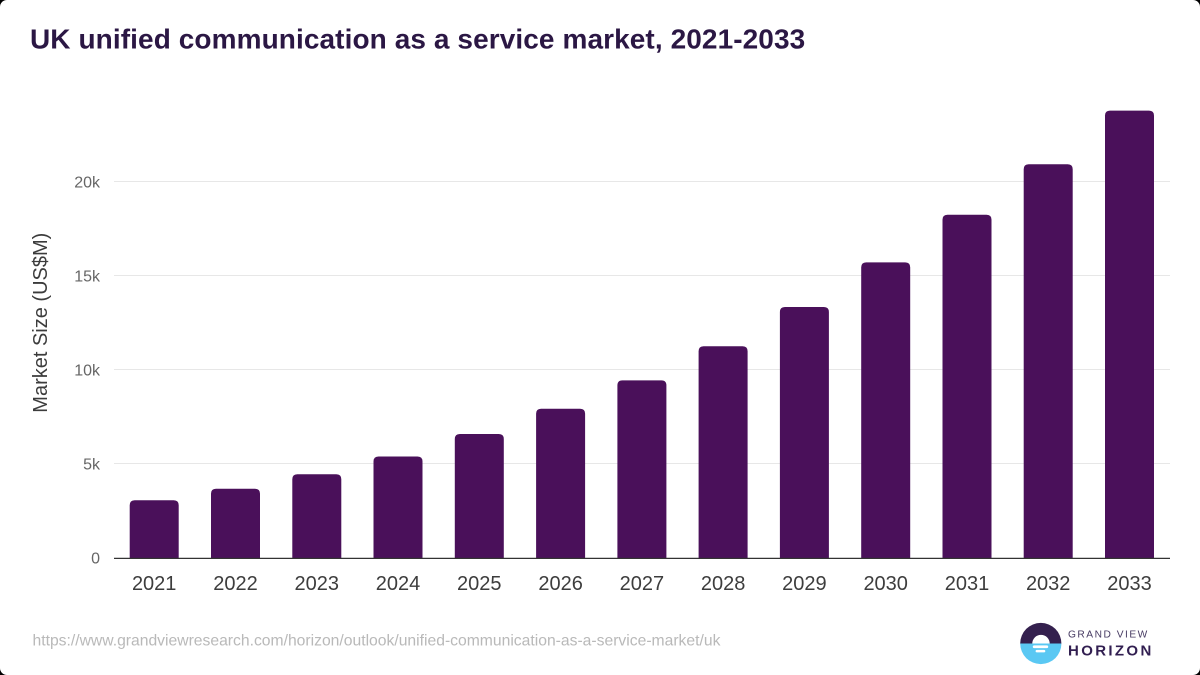 The width and height of the screenshot is (1200, 675). I want to click on svg-text: 15k, so click(87, 277).